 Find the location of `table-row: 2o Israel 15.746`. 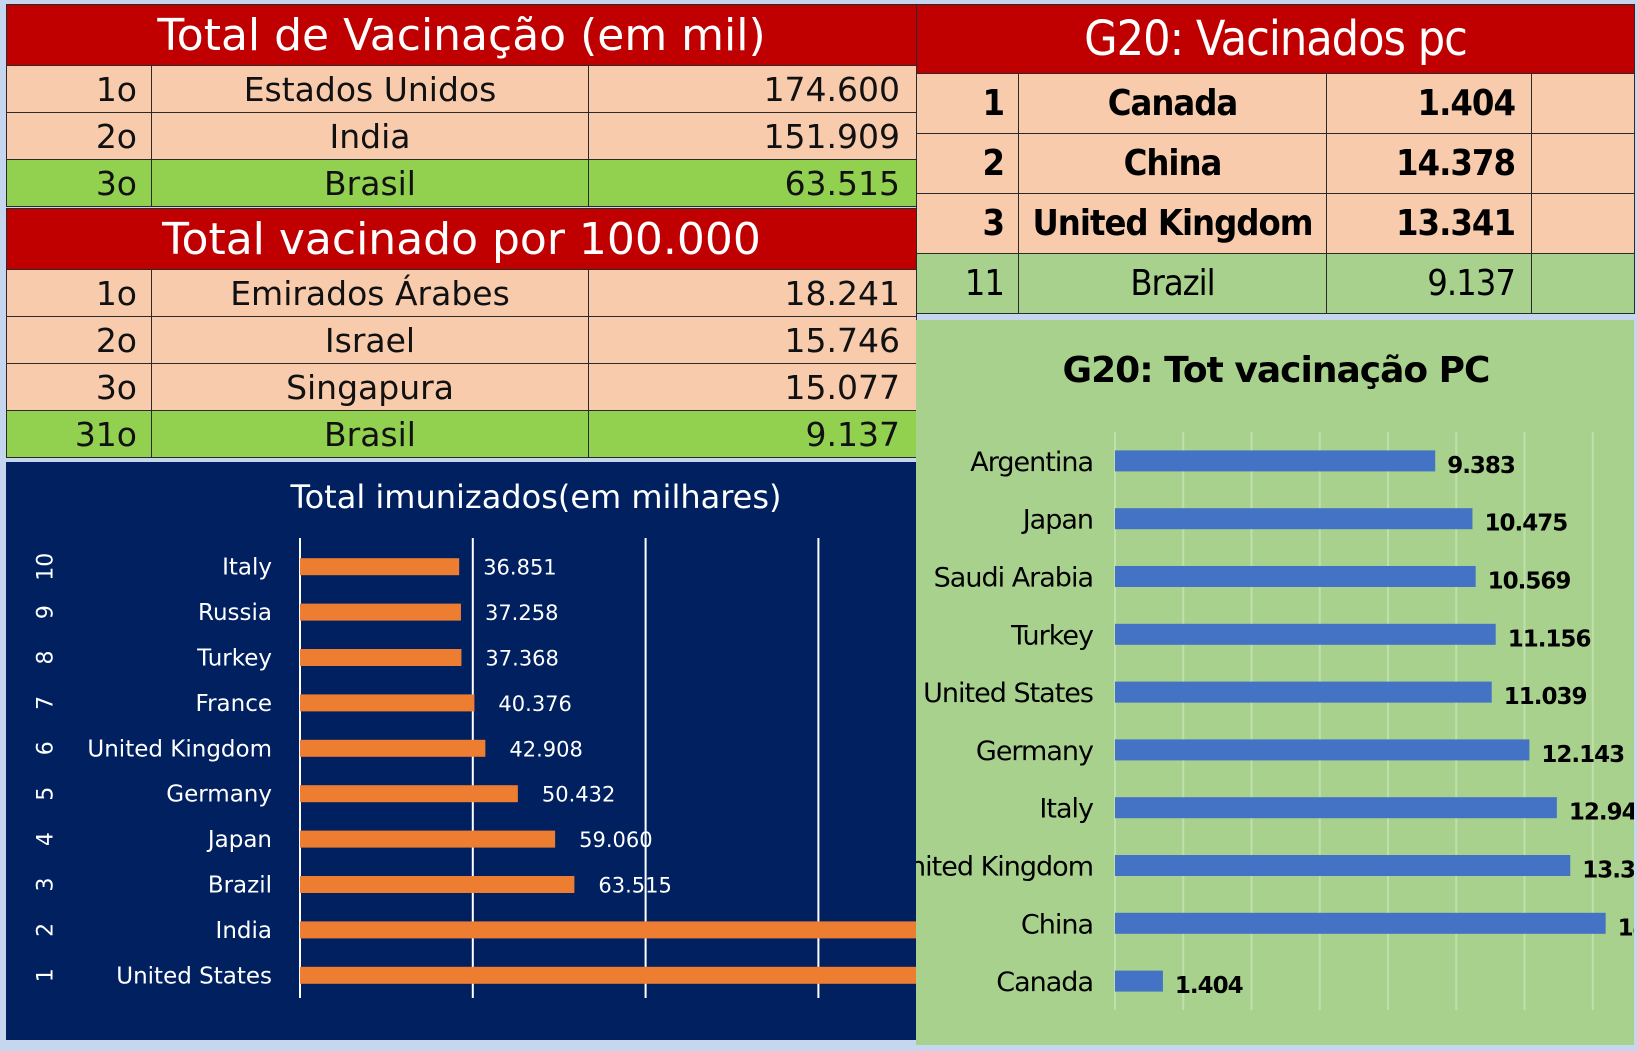

table-row: 2o Israel 15.746 is located at coordinates (462, 340).